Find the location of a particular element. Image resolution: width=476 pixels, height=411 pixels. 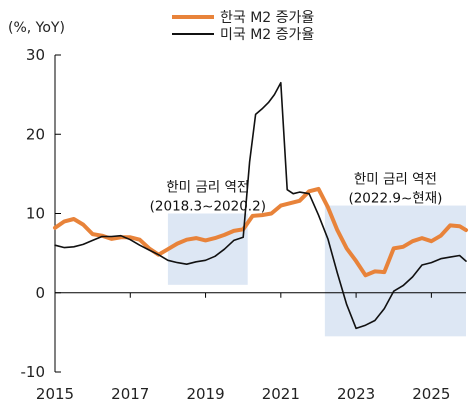

y-tick-label: -10 is located at coordinates (33, 372).